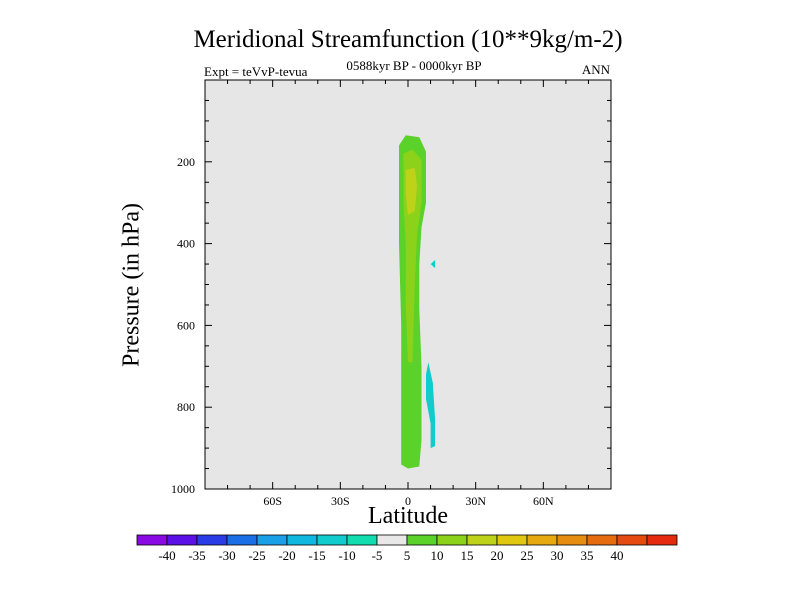  Describe the element at coordinates (407, 555) in the screenshot. I see `colorbar-label: 5` at that location.